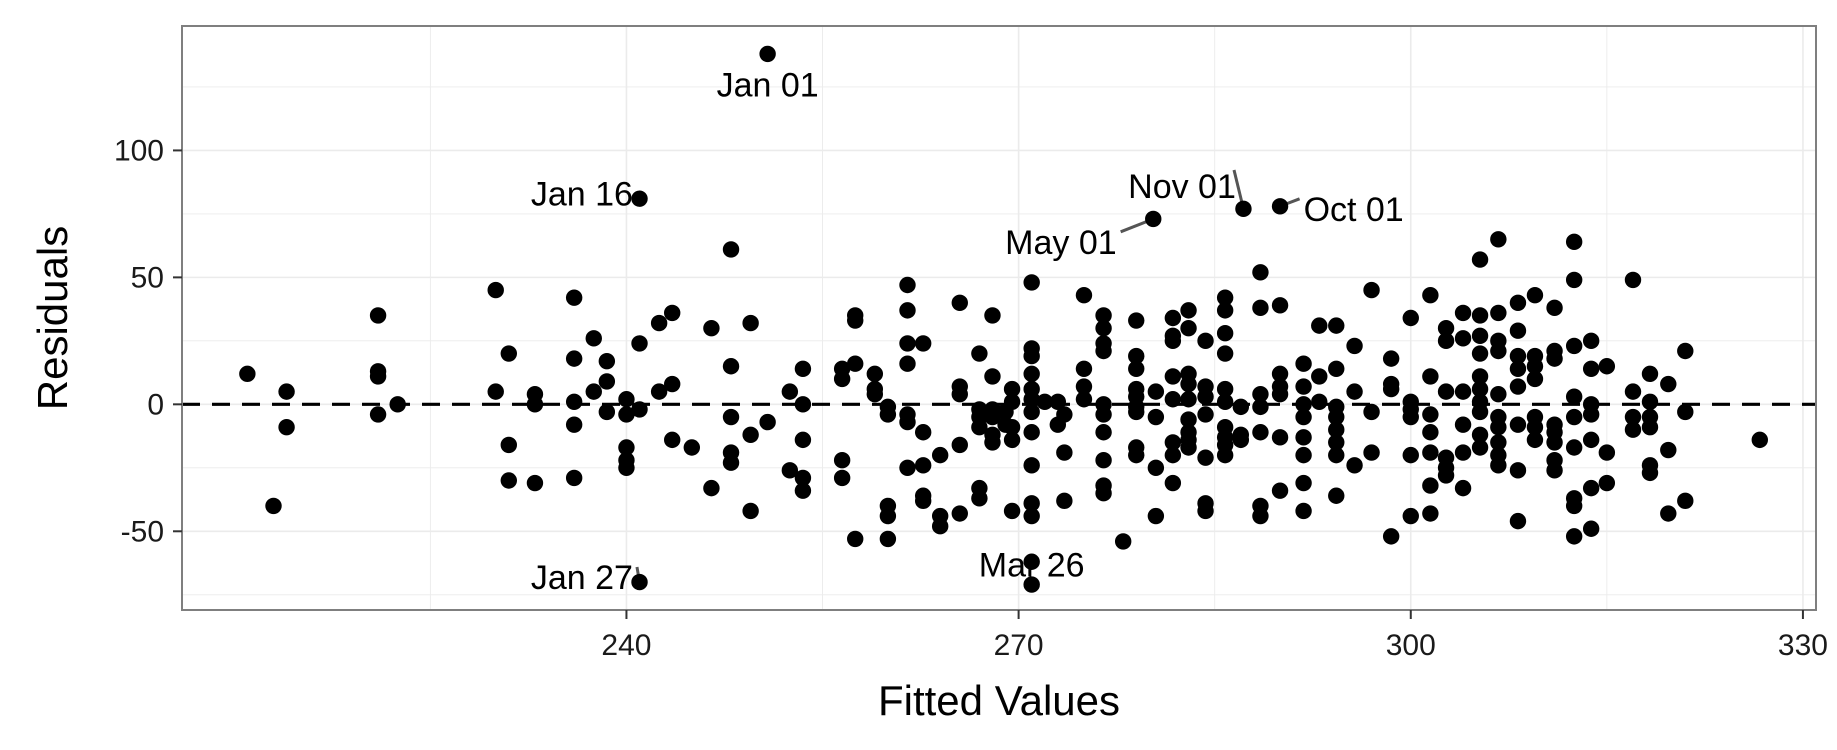 This screenshot has width=1837, height=750. I want to click on annotation-label: Nov 01, so click(1182, 187).